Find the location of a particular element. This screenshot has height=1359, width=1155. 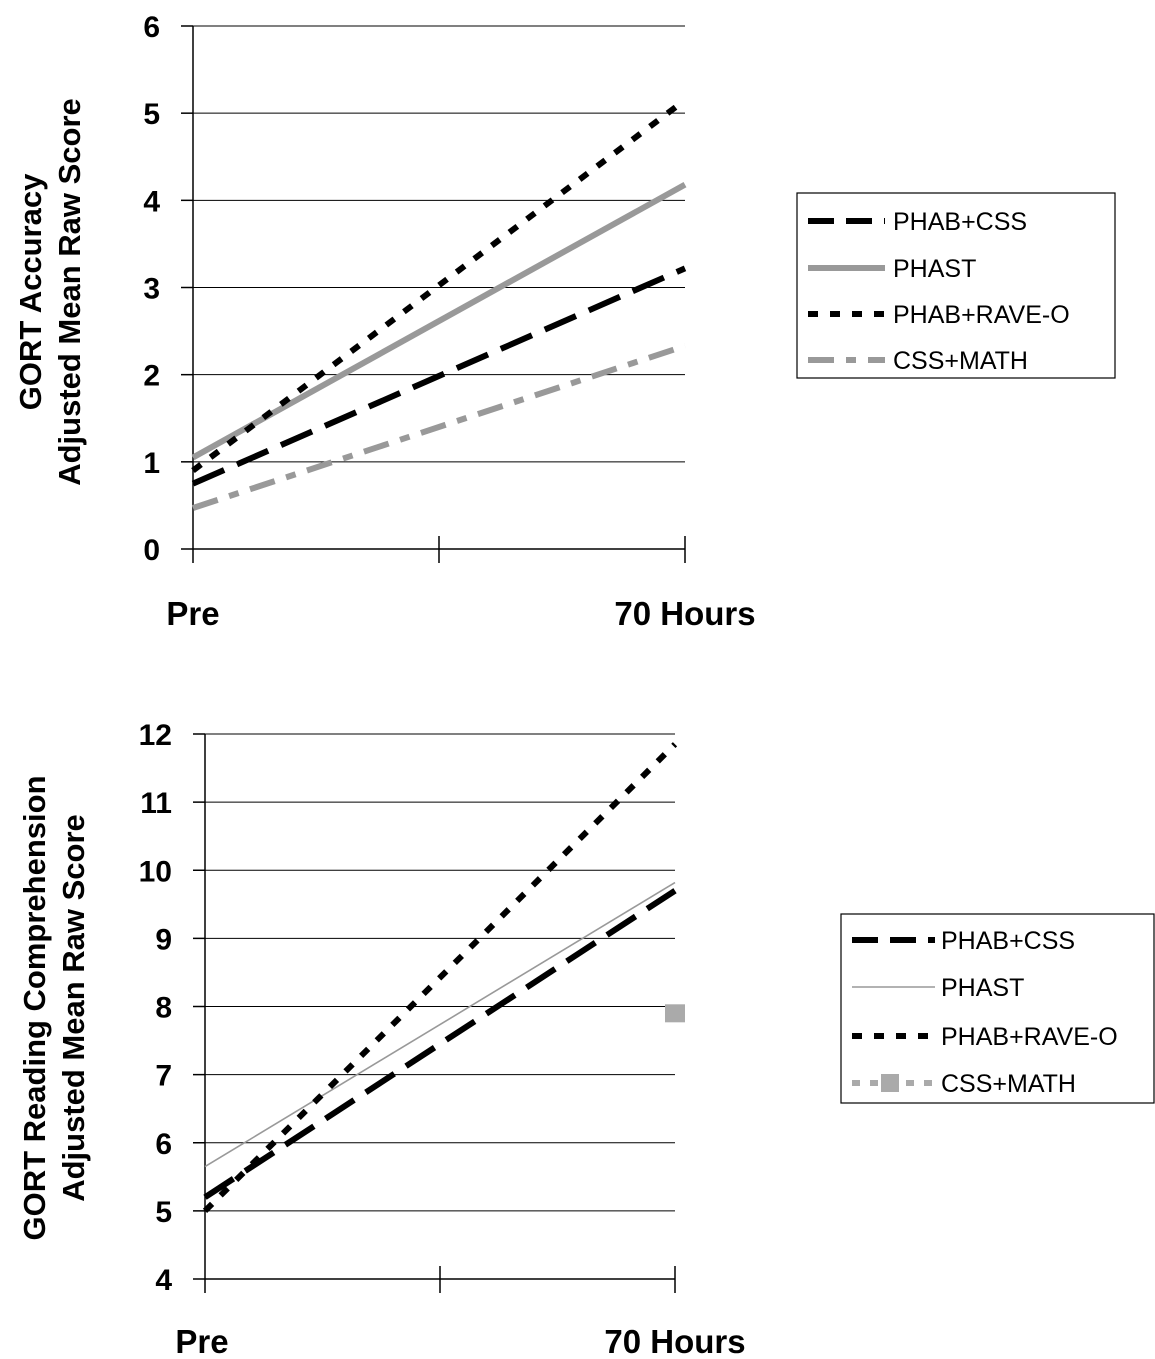

accuracy-series is located at coordinates (439, 304).